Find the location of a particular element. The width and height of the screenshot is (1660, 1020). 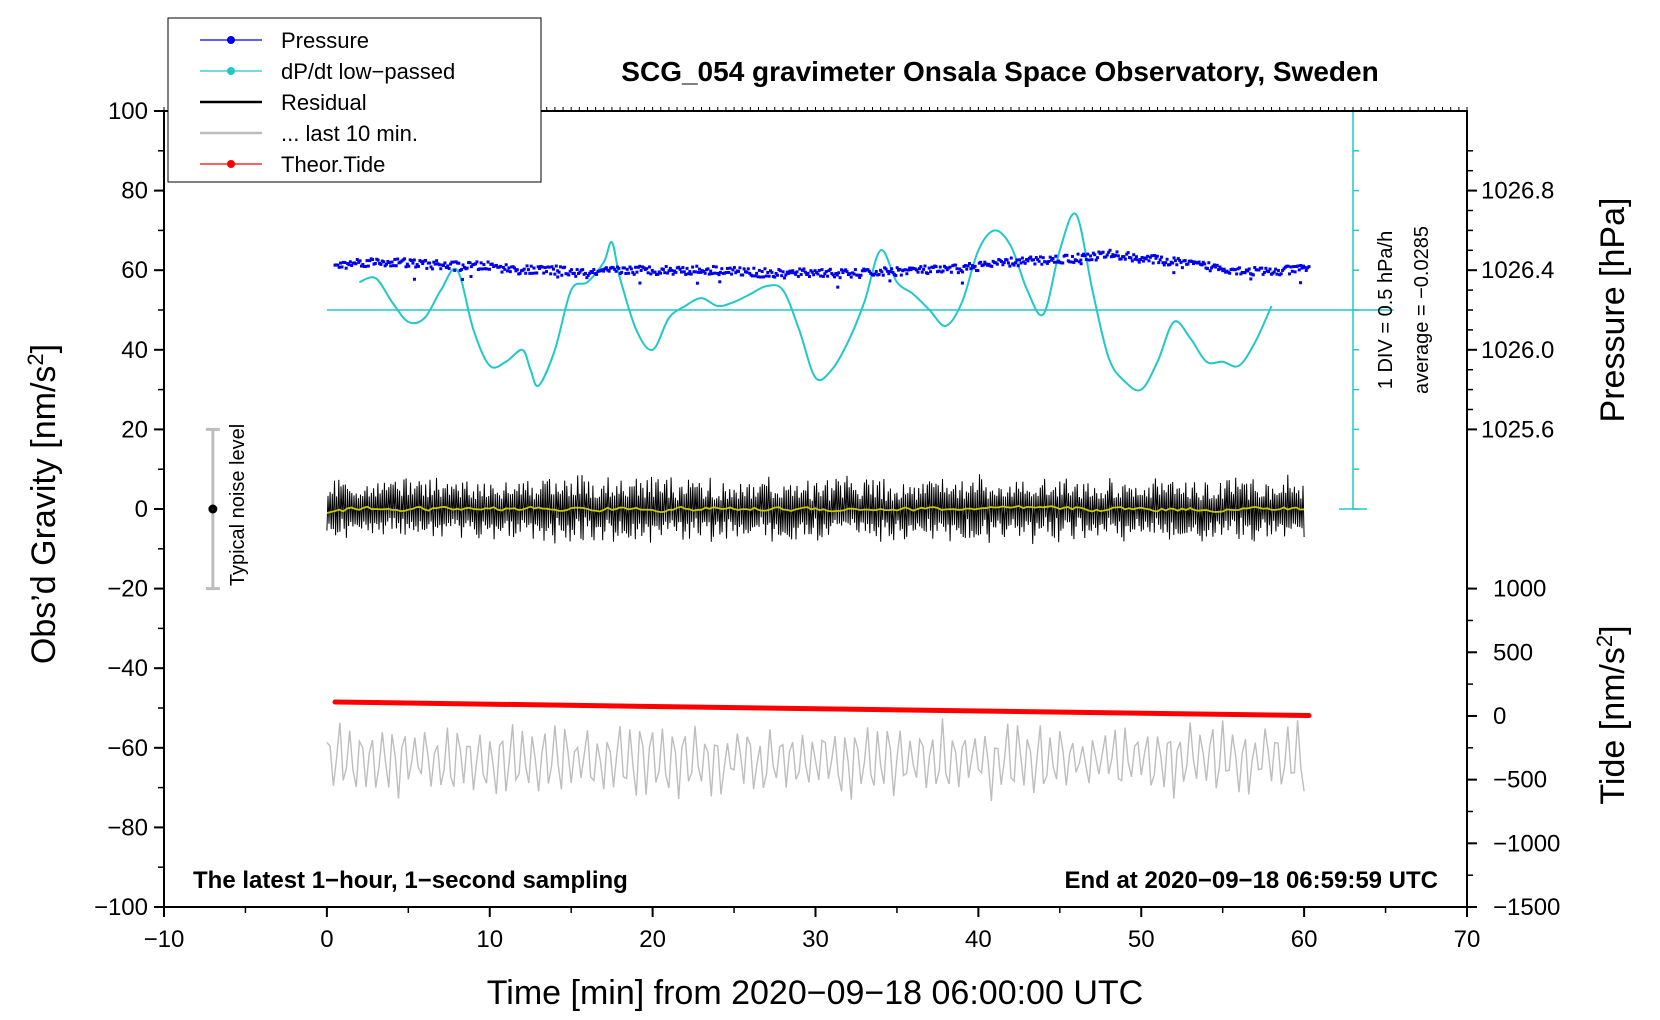

legend-label: ... last 10 min. is located at coordinates (349, 133).